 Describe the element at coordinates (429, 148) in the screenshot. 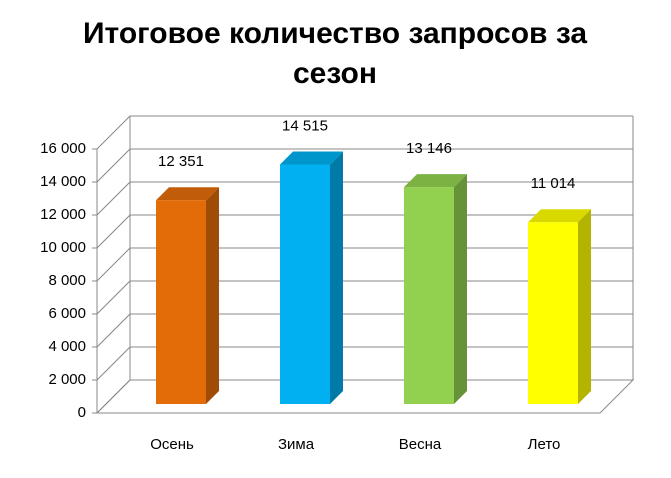

I see `value-label: 13 146` at that location.